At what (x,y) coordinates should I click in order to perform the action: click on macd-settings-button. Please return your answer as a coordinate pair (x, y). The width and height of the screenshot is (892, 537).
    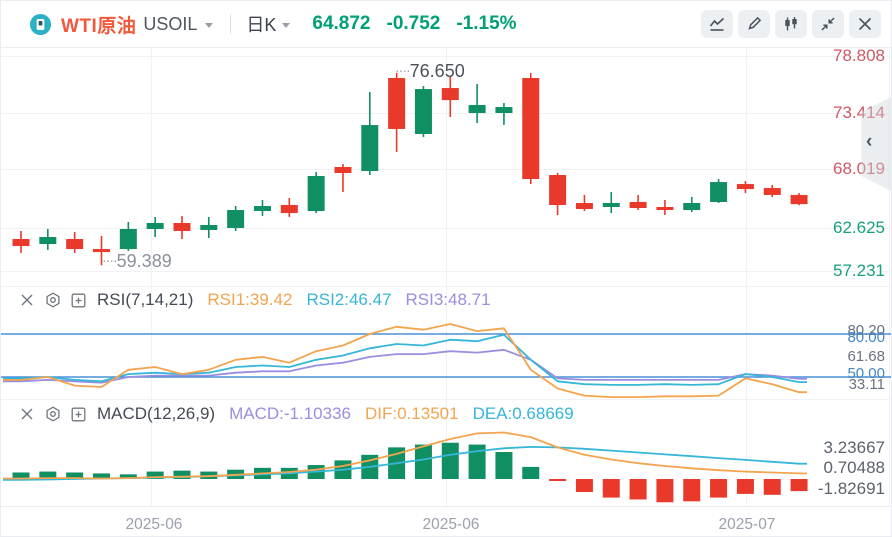
    Looking at the image, I should click on (52, 414).